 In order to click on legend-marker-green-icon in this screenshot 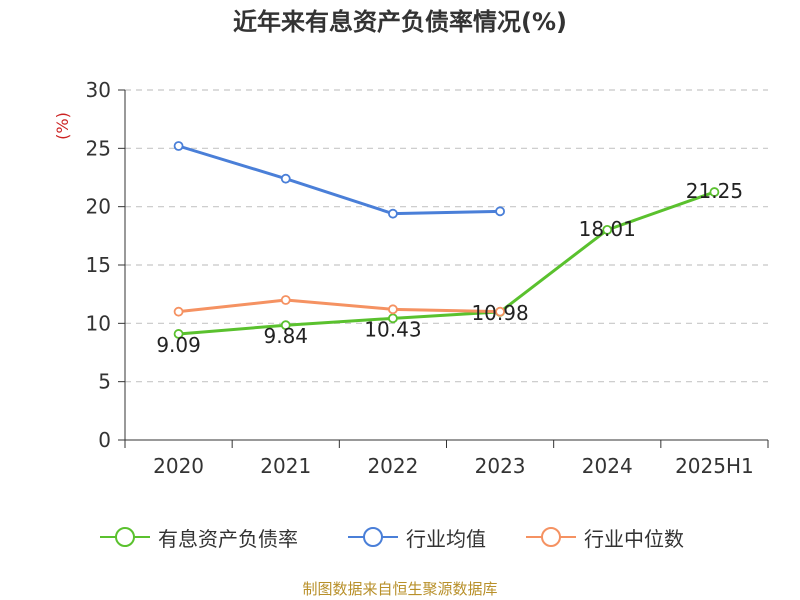, I will do `click(125, 537)`.